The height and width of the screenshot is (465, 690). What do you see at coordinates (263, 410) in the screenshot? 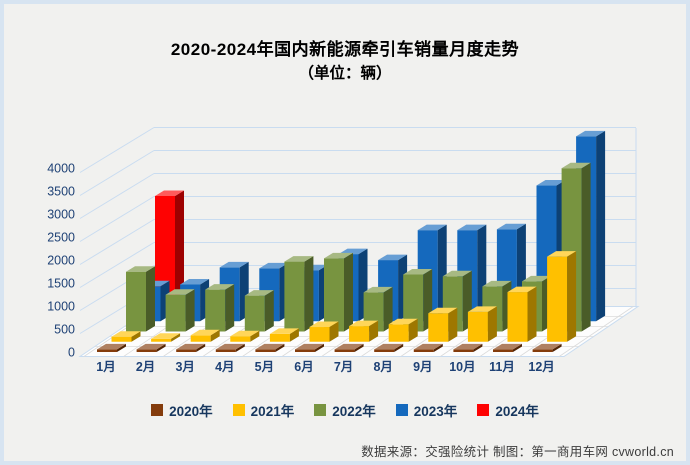
I see `legend-item-2021年: 2021年` at bounding box center [263, 410].